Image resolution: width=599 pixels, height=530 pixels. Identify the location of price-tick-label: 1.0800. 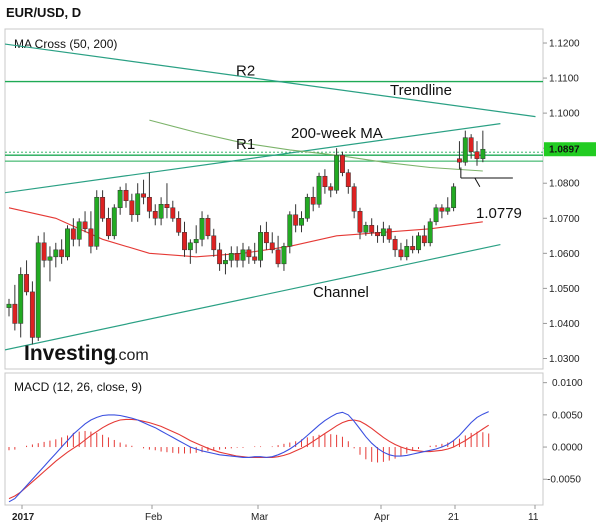
(564, 184).